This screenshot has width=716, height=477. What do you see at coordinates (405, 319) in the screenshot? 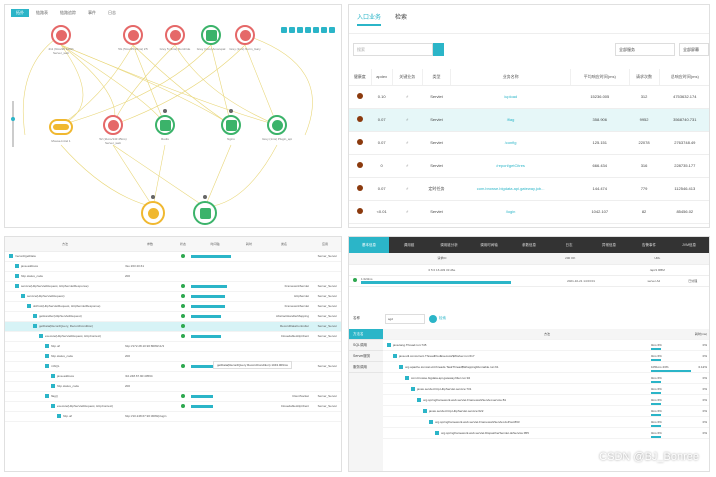
I see `filter-input: sgd` at bounding box center [405, 319].